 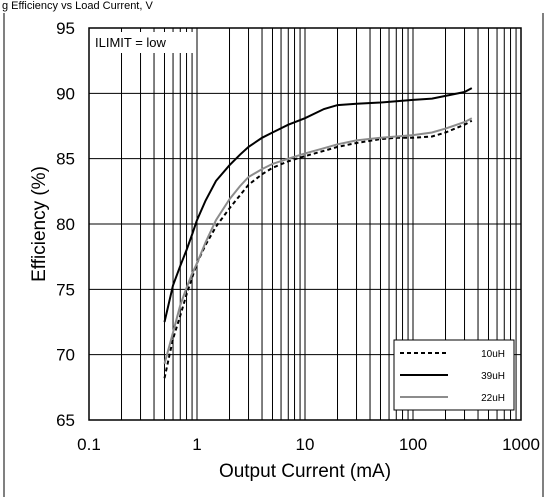 What do you see at coordinates (65, 159) in the screenshot?
I see `y-tick-label: 85` at bounding box center [65, 159].